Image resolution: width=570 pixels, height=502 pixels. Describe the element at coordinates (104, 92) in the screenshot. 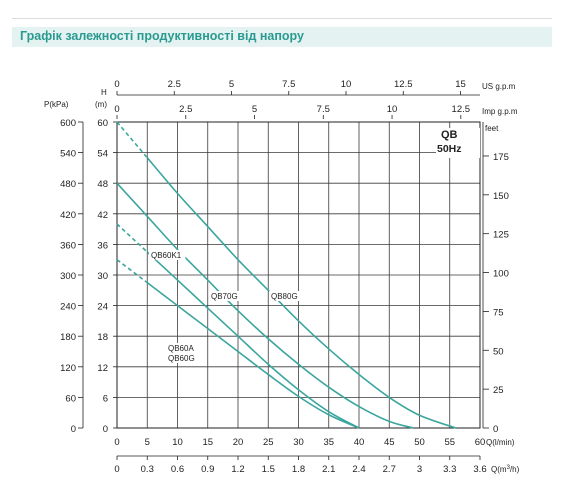

I see `y-axis-label-h: H` at that location.